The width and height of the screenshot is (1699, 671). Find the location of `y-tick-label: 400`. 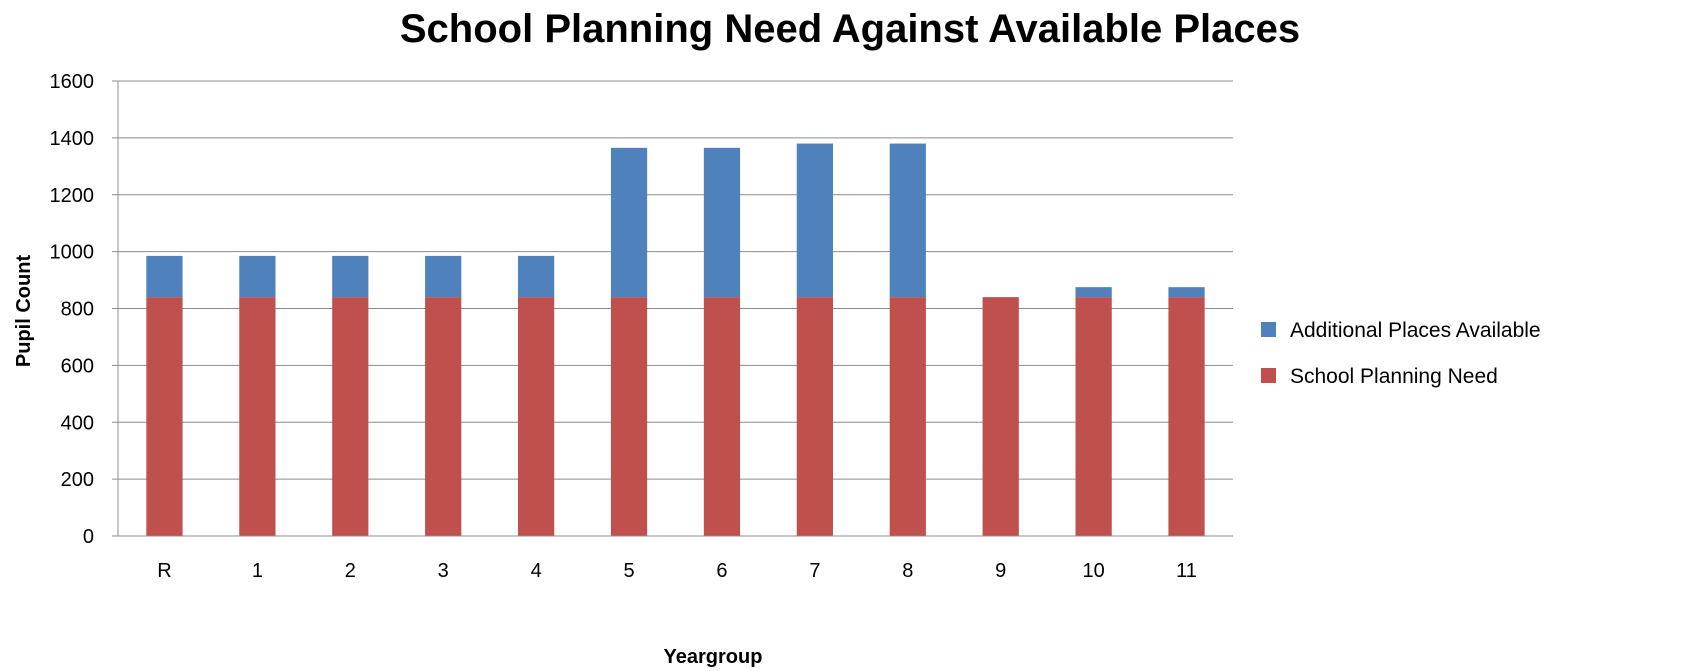

y-tick-label: 400 is located at coordinates (77, 423).